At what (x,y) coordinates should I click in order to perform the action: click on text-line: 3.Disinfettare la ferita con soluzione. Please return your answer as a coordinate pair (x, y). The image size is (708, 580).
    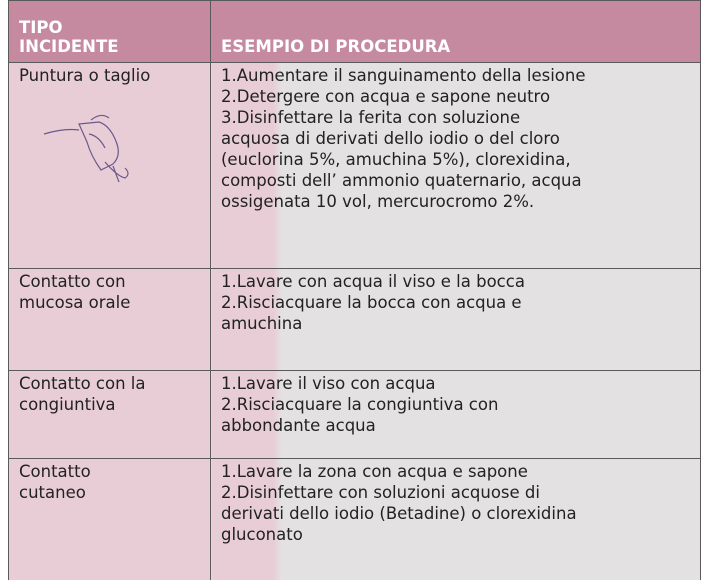
    Looking at the image, I should click on (371, 117).